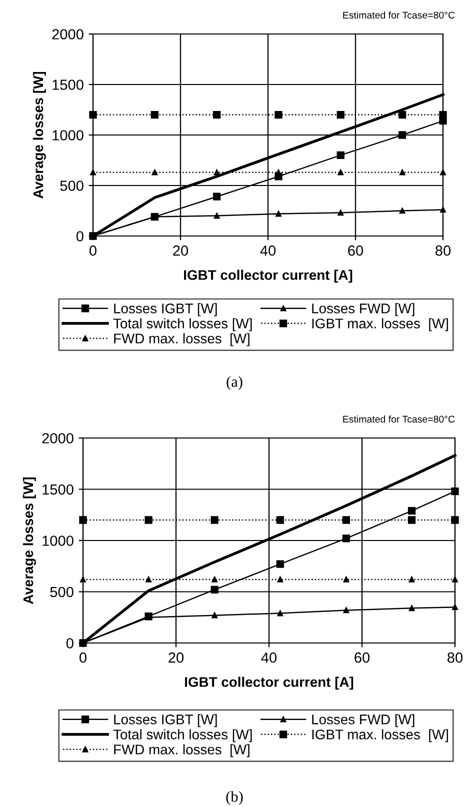 This screenshot has height=807, width=469. Describe the element at coordinates (234, 383) in the screenshot. I see `text: (a)` at that location.